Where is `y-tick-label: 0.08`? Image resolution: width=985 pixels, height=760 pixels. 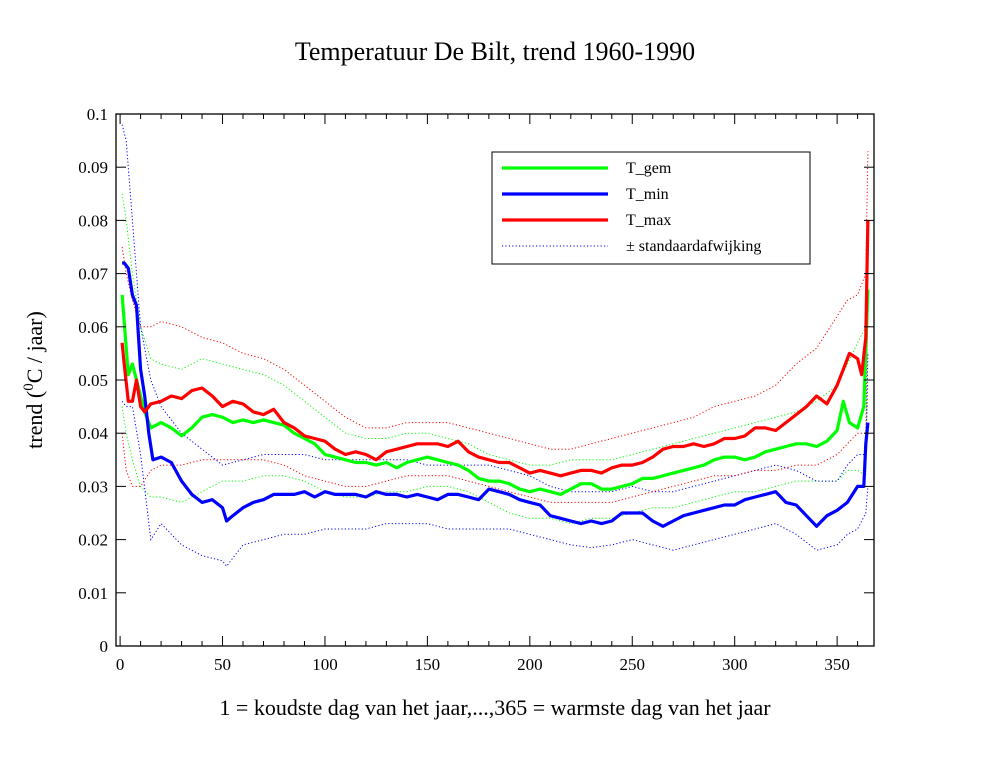 y-tick-label: 0.08 is located at coordinates (93, 220).